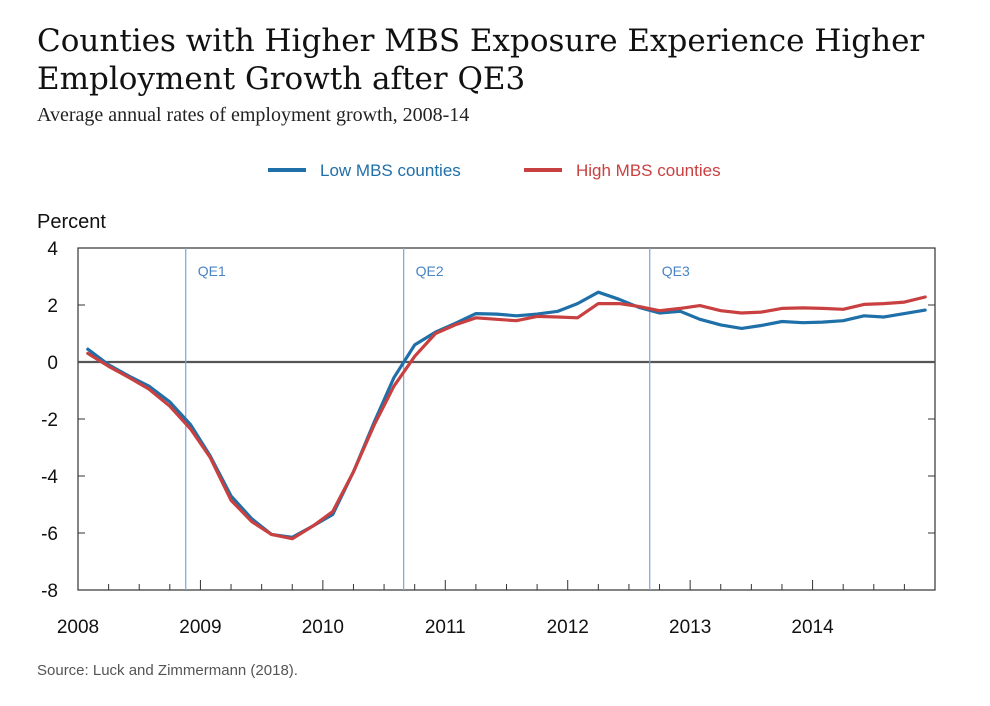  What do you see at coordinates (200, 627) in the screenshot?
I see `x-tick-label: 2009` at bounding box center [200, 627].